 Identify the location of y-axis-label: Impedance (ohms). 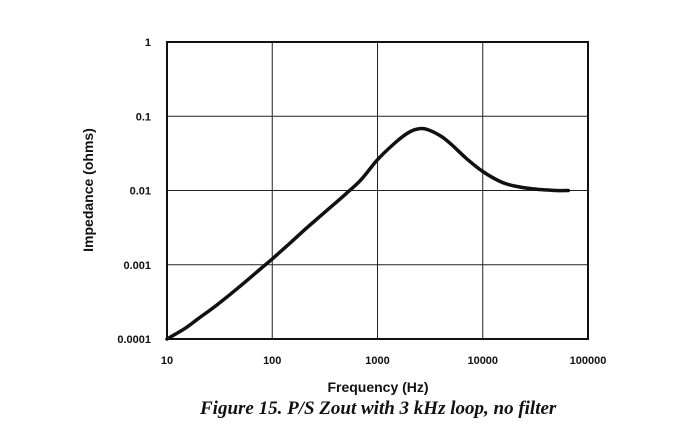
(88, 190).